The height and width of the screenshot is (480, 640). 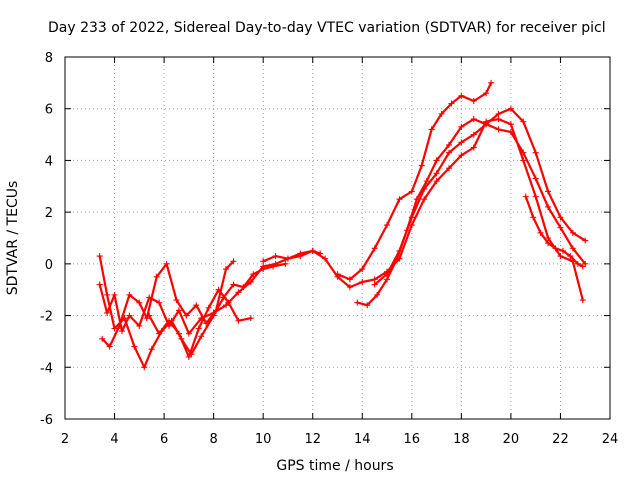 I want to click on x-tick-label: 10, so click(x=263, y=439).